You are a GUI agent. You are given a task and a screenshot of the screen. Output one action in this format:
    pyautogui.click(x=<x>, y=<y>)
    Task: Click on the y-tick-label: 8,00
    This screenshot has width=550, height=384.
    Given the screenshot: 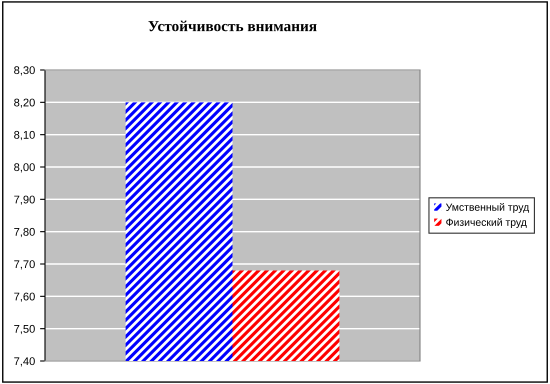 What is the action you would take?
    pyautogui.click(x=24, y=167)
    